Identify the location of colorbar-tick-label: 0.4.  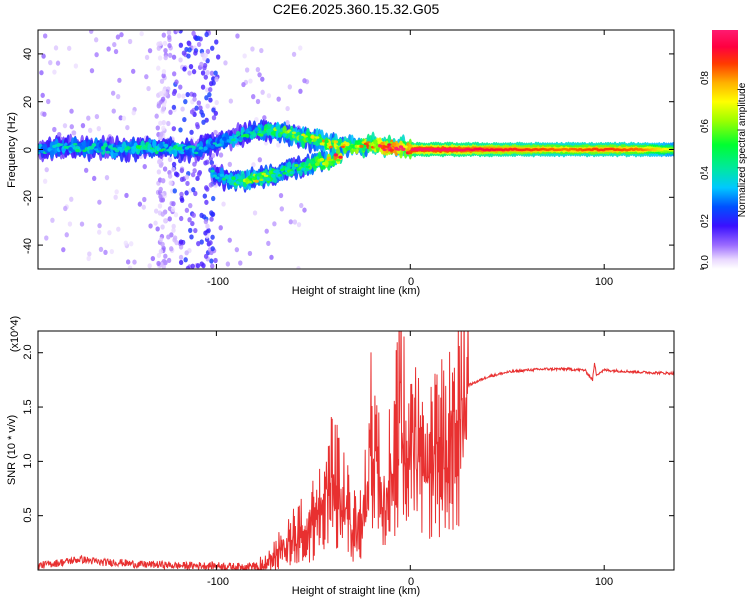
(705, 173).